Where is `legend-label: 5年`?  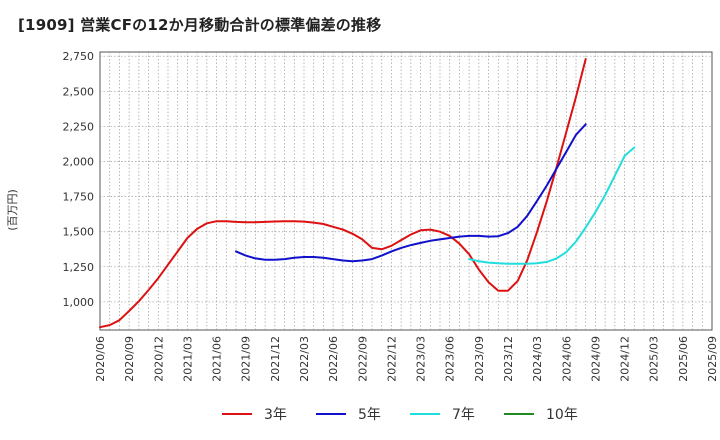
legend-label: 5年 is located at coordinates (369, 415).